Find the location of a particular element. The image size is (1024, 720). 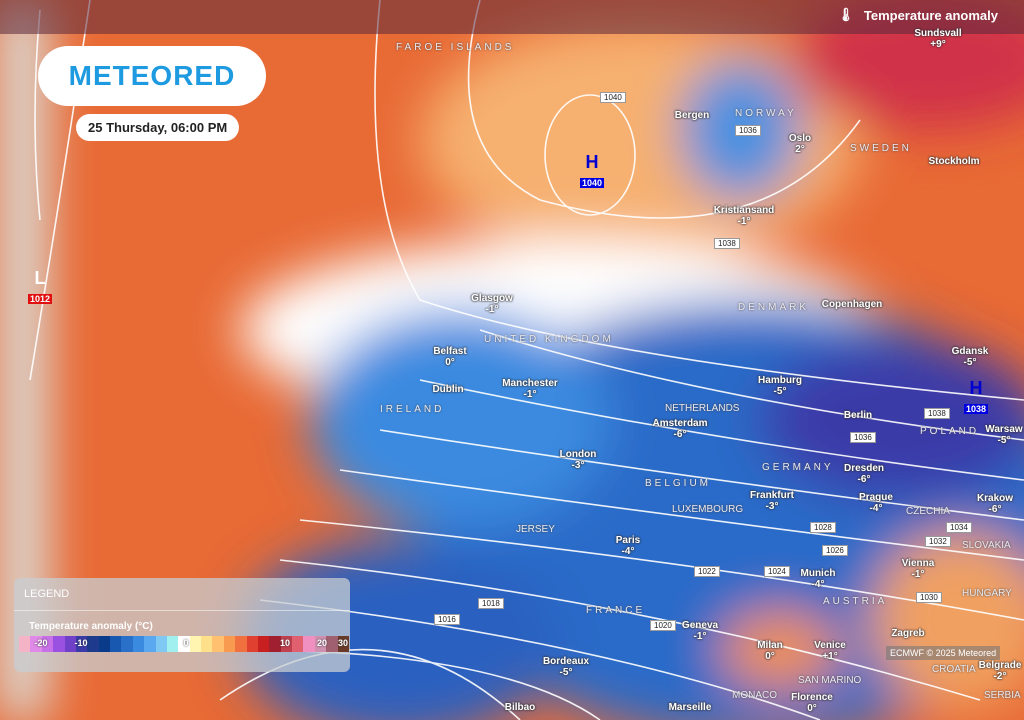

city-name: Prague is located at coordinates (876, 497).